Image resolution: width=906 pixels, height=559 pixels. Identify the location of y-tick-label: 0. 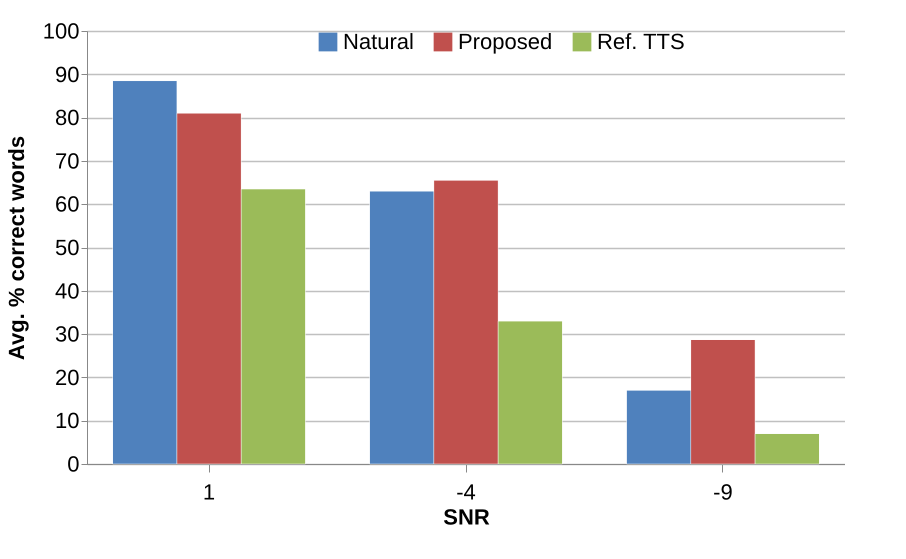
(73, 464).